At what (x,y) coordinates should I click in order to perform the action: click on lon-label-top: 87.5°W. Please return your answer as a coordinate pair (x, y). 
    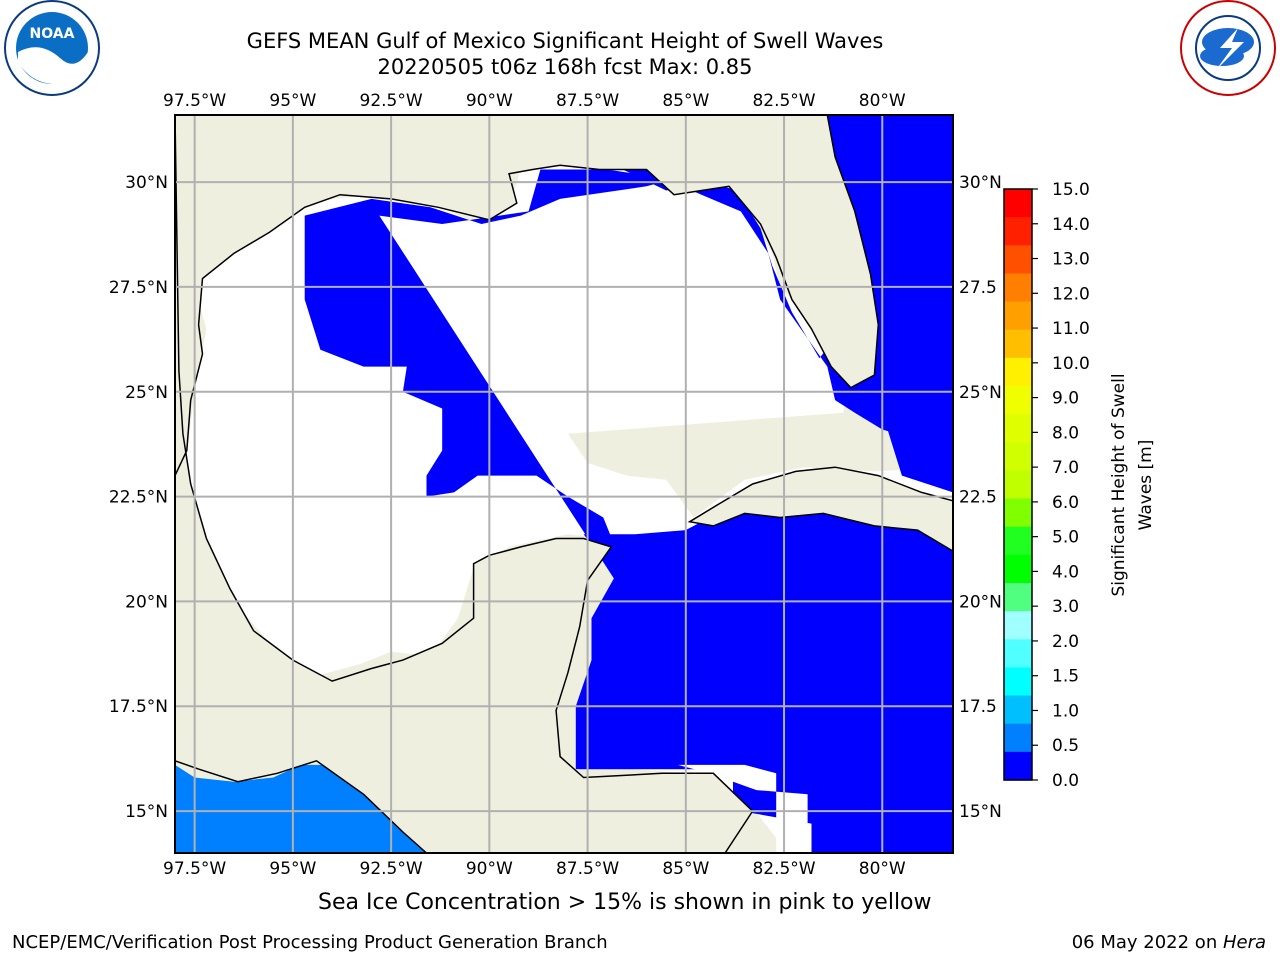
    Looking at the image, I should click on (587, 101).